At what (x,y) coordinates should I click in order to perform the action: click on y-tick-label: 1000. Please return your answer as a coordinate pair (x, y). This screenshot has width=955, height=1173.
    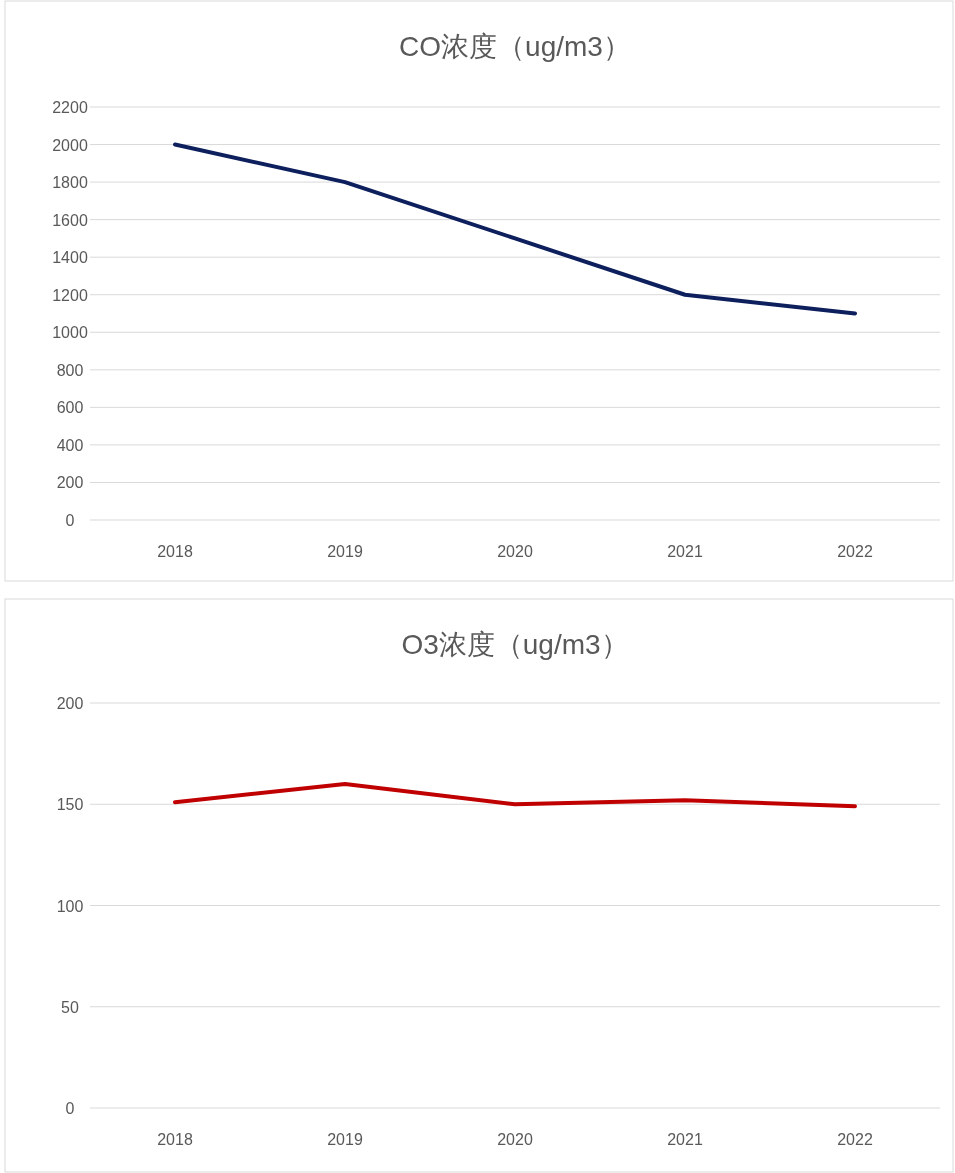
    Looking at the image, I should click on (70, 333).